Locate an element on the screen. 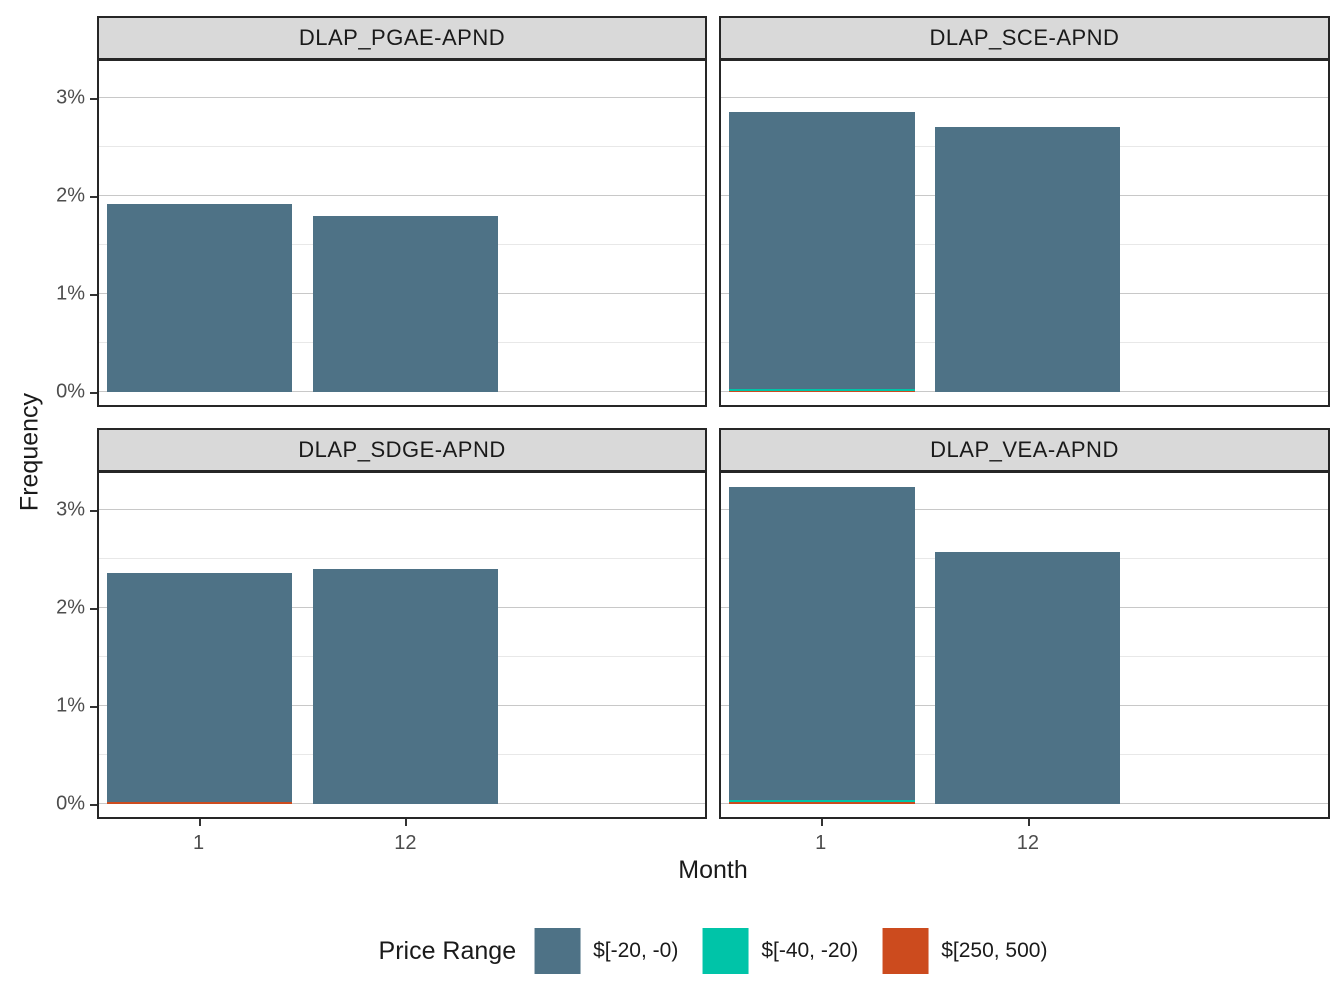  facet-strip: DLAP_SCE-APND is located at coordinates (1024, 38).